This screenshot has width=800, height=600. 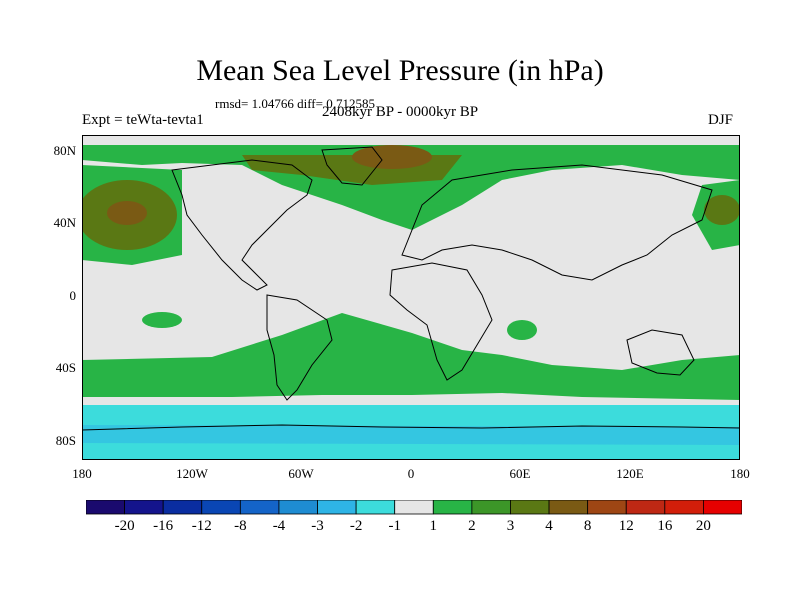 I want to click on colorbar-label: -1, so click(x=394, y=526).